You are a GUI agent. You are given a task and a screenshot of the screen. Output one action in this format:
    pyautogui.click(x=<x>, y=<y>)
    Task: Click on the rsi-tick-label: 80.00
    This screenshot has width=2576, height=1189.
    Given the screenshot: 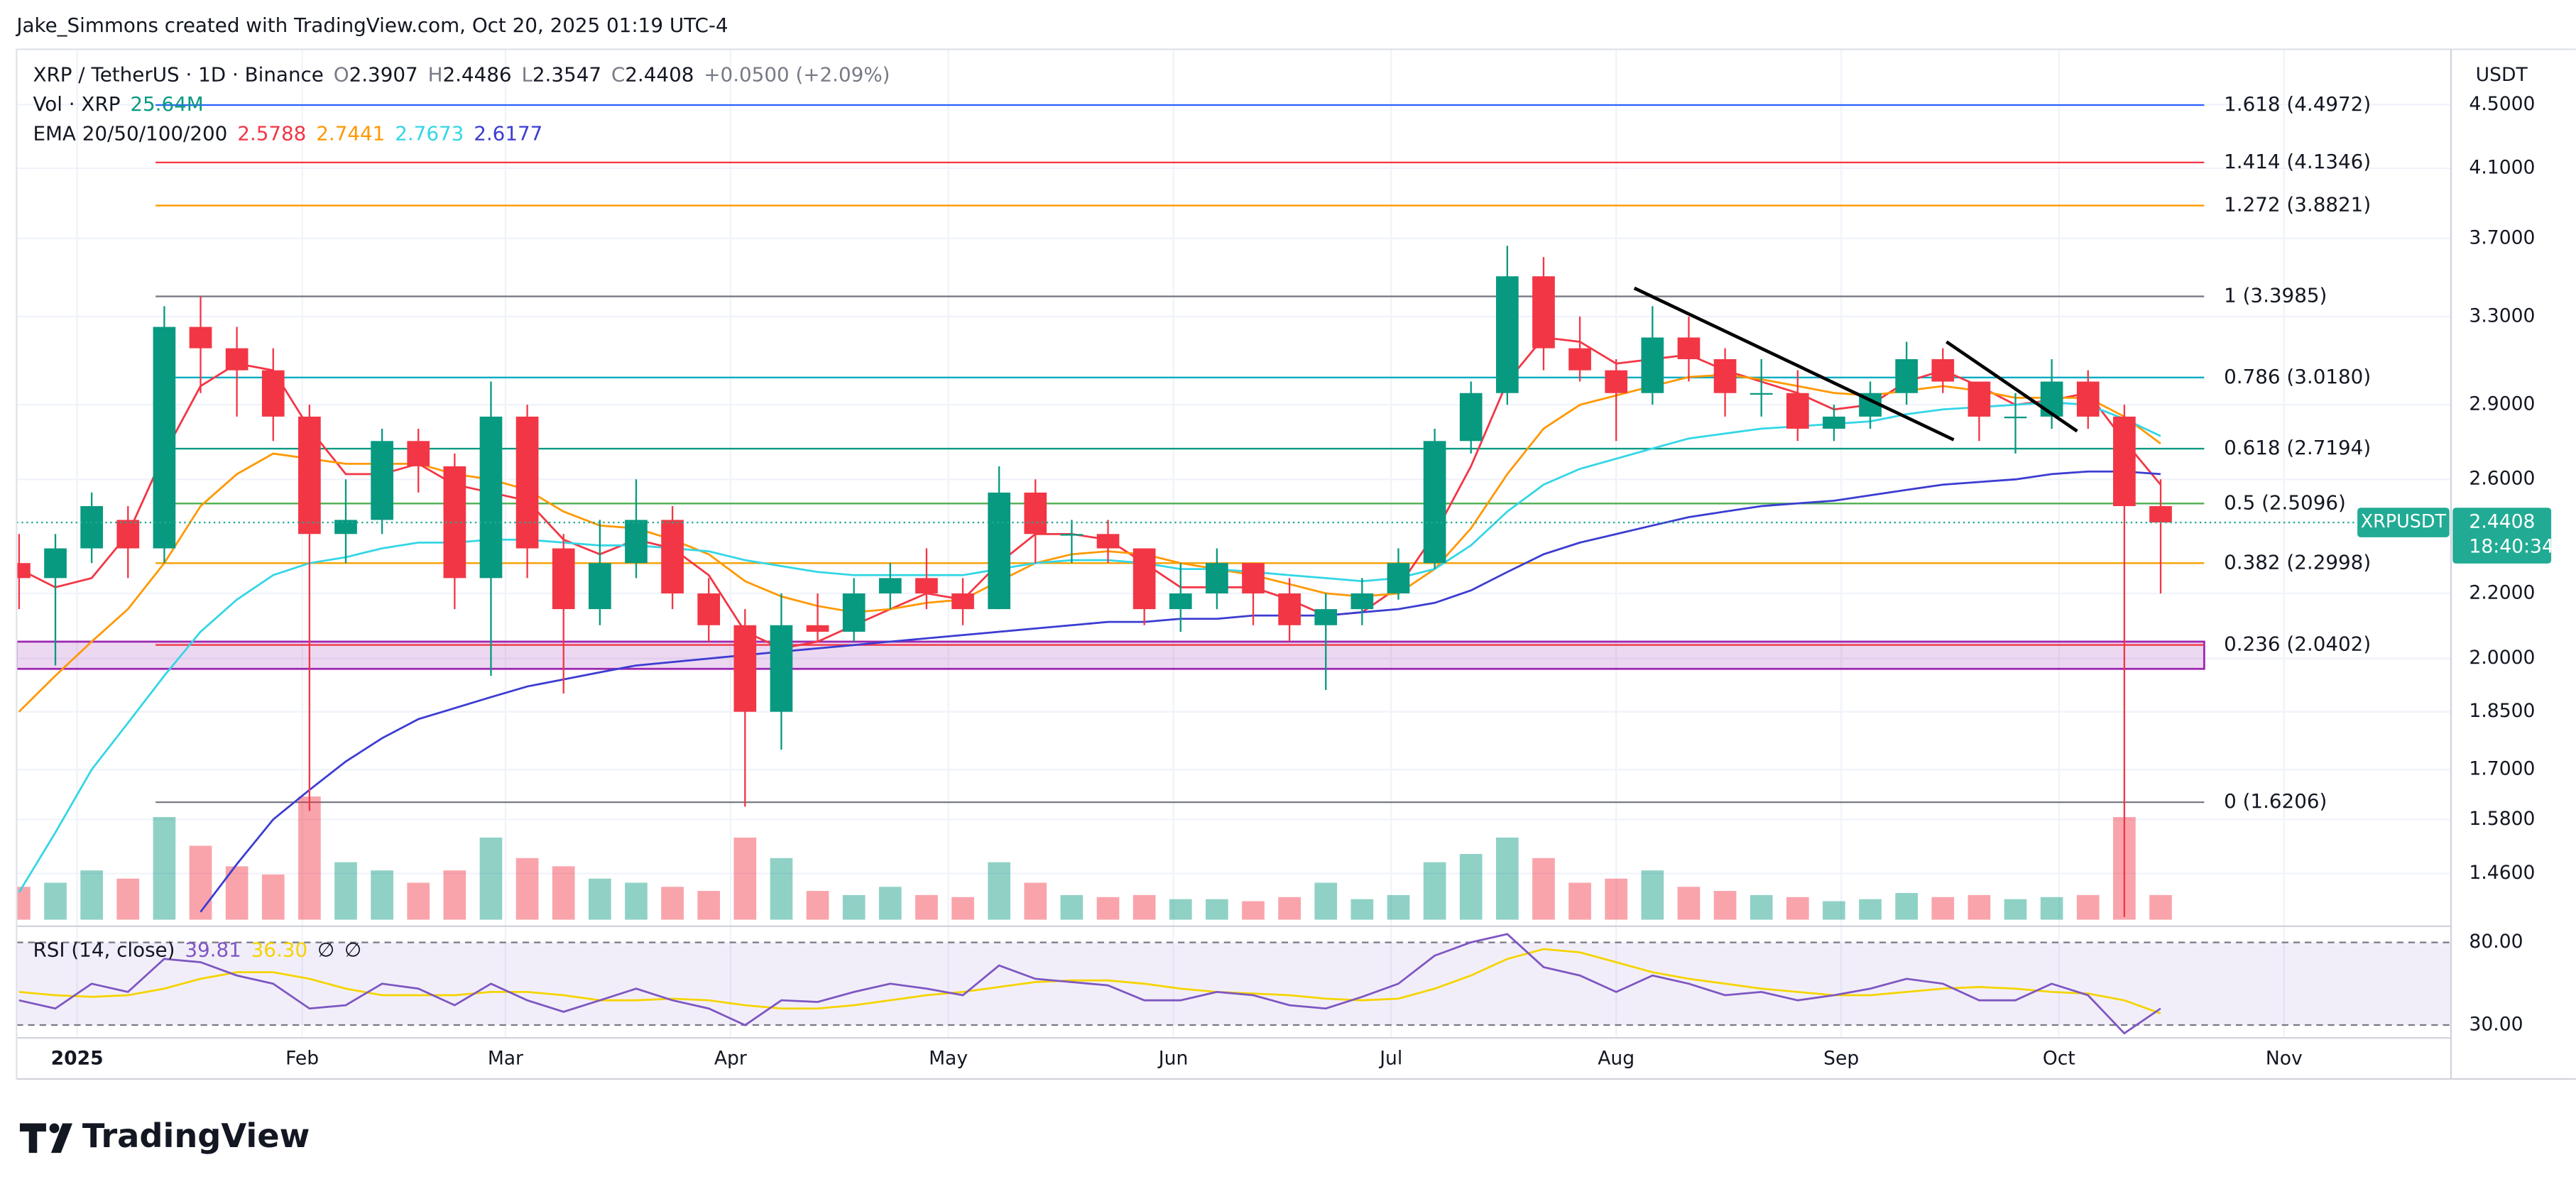 What is the action you would take?
    pyautogui.click(x=2496, y=942)
    